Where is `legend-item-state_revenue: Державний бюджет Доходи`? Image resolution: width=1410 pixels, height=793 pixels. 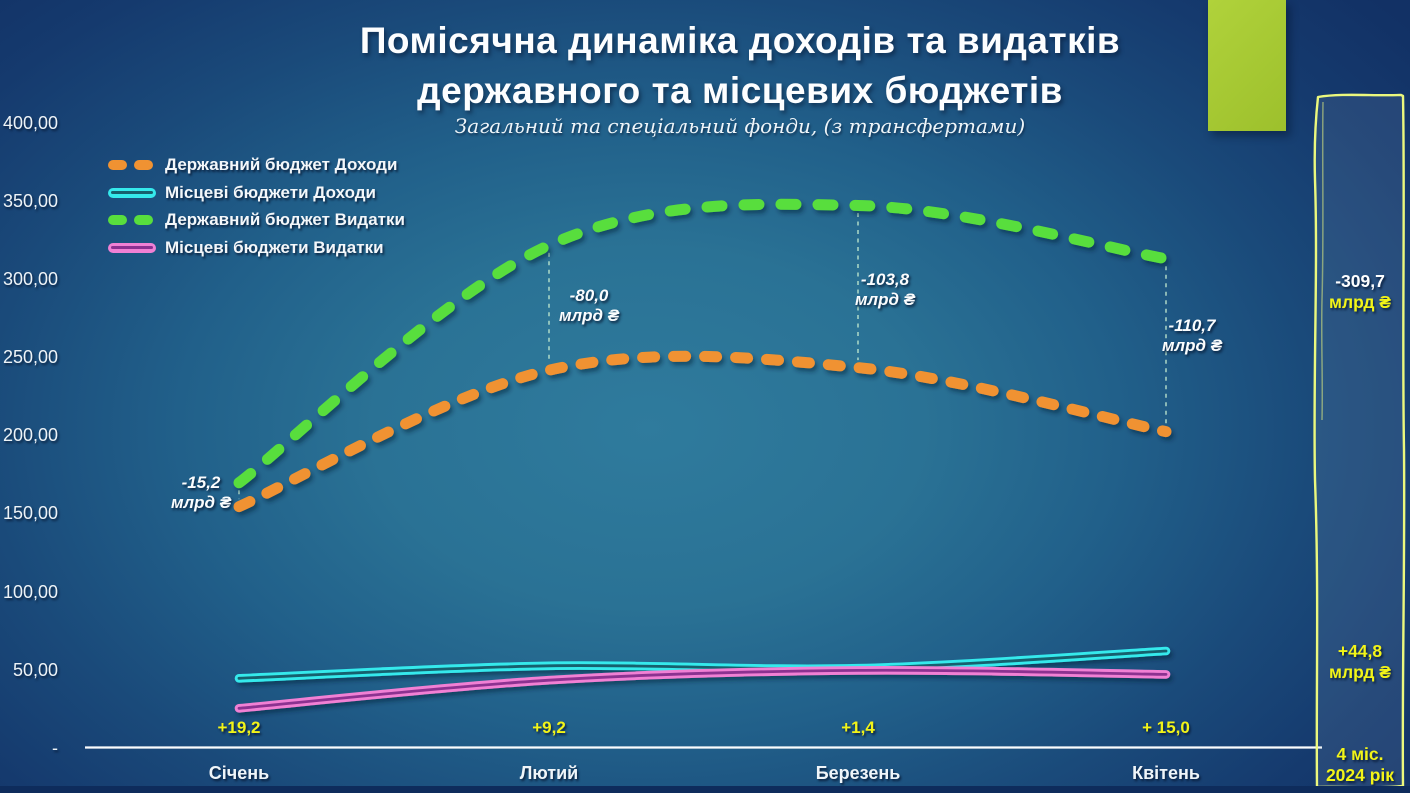
legend-item-state_revenue: Державний бюджет Доходи is located at coordinates (256, 165).